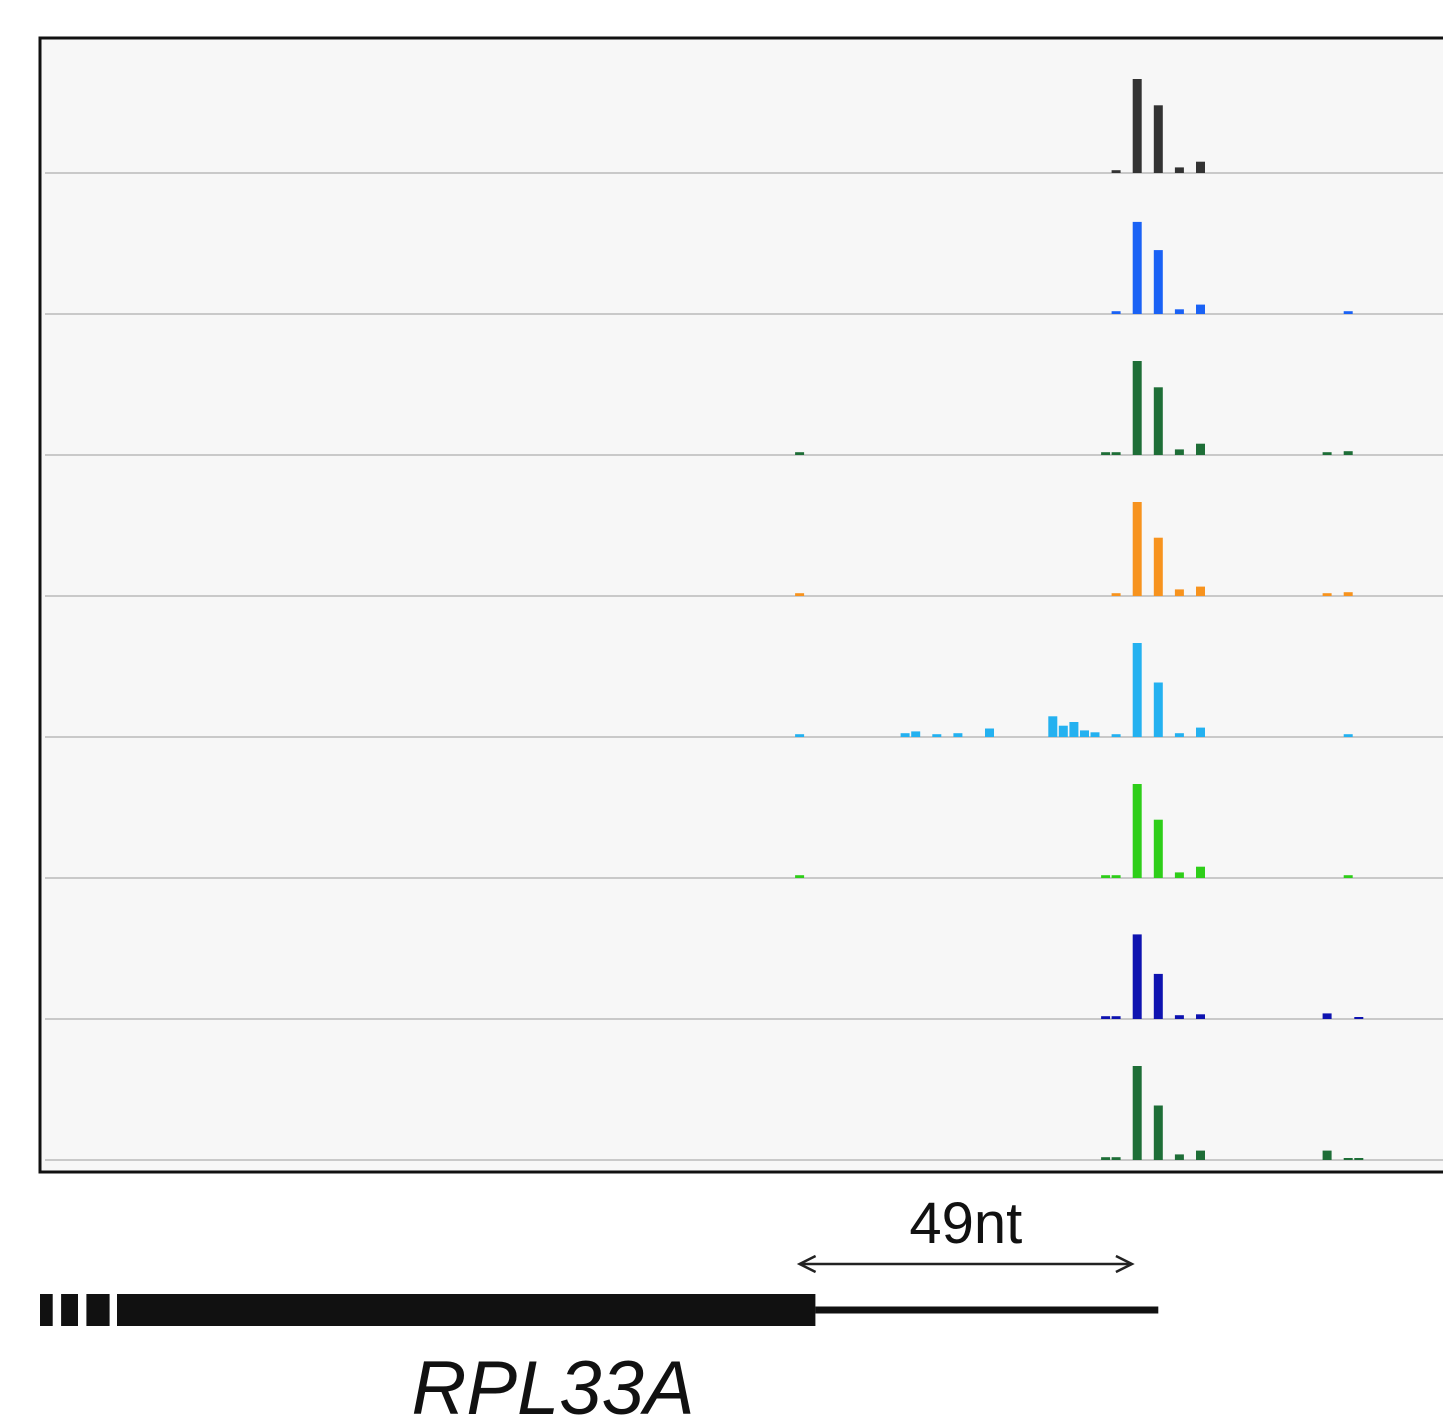  Describe the element at coordinates (466, 1310) in the screenshot. I see `coding-exon` at that location.